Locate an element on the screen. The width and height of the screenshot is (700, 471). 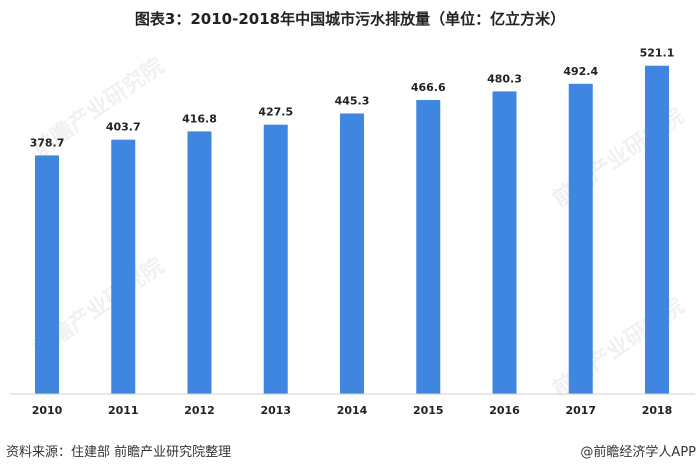
brand-credit: @前瞻经济学人APP is located at coordinates (638, 452).